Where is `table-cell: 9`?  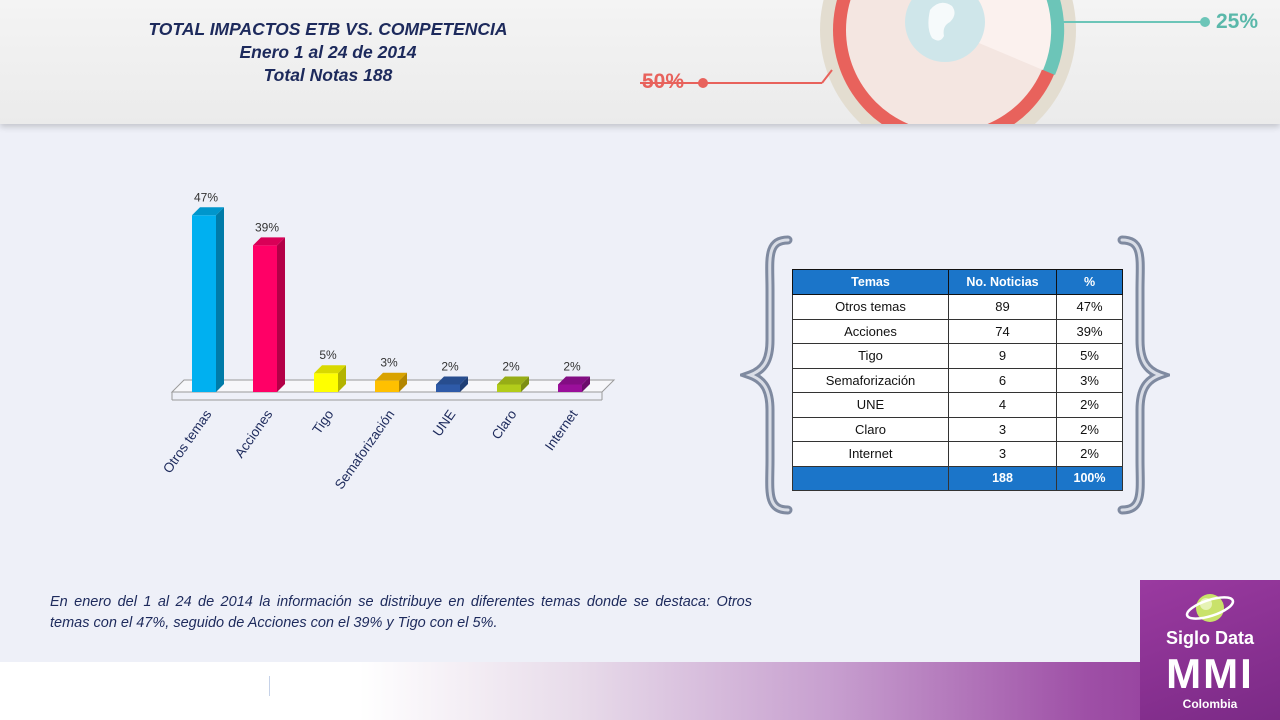 table-cell: 9 is located at coordinates (1002, 356).